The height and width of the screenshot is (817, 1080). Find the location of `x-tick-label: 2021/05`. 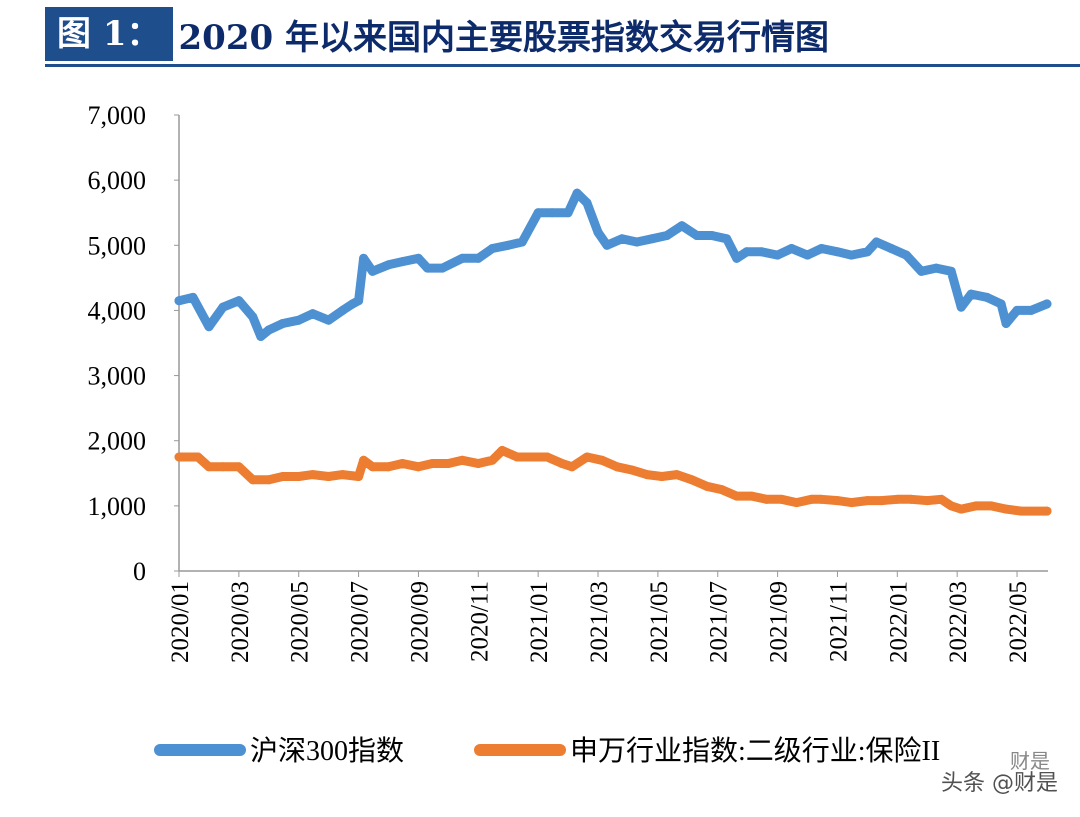

x-tick-label: 2021/05 is located at coordinates (659, 622).